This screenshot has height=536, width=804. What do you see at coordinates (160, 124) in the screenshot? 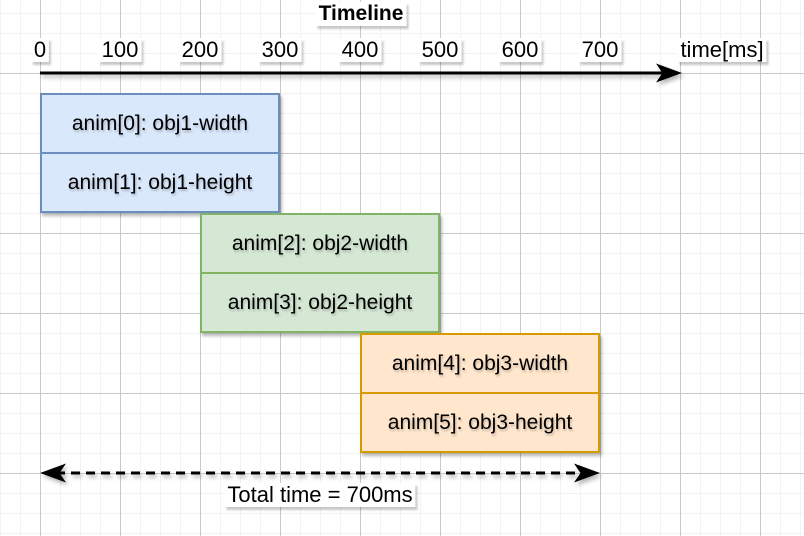
I see `anim-bar-0: anim[0]: obj1-width` at bounding box center [160, 124].